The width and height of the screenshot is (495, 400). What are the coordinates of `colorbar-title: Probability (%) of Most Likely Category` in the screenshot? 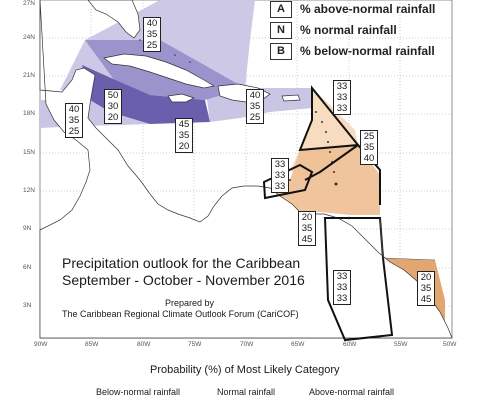 It's located at (245, 370).